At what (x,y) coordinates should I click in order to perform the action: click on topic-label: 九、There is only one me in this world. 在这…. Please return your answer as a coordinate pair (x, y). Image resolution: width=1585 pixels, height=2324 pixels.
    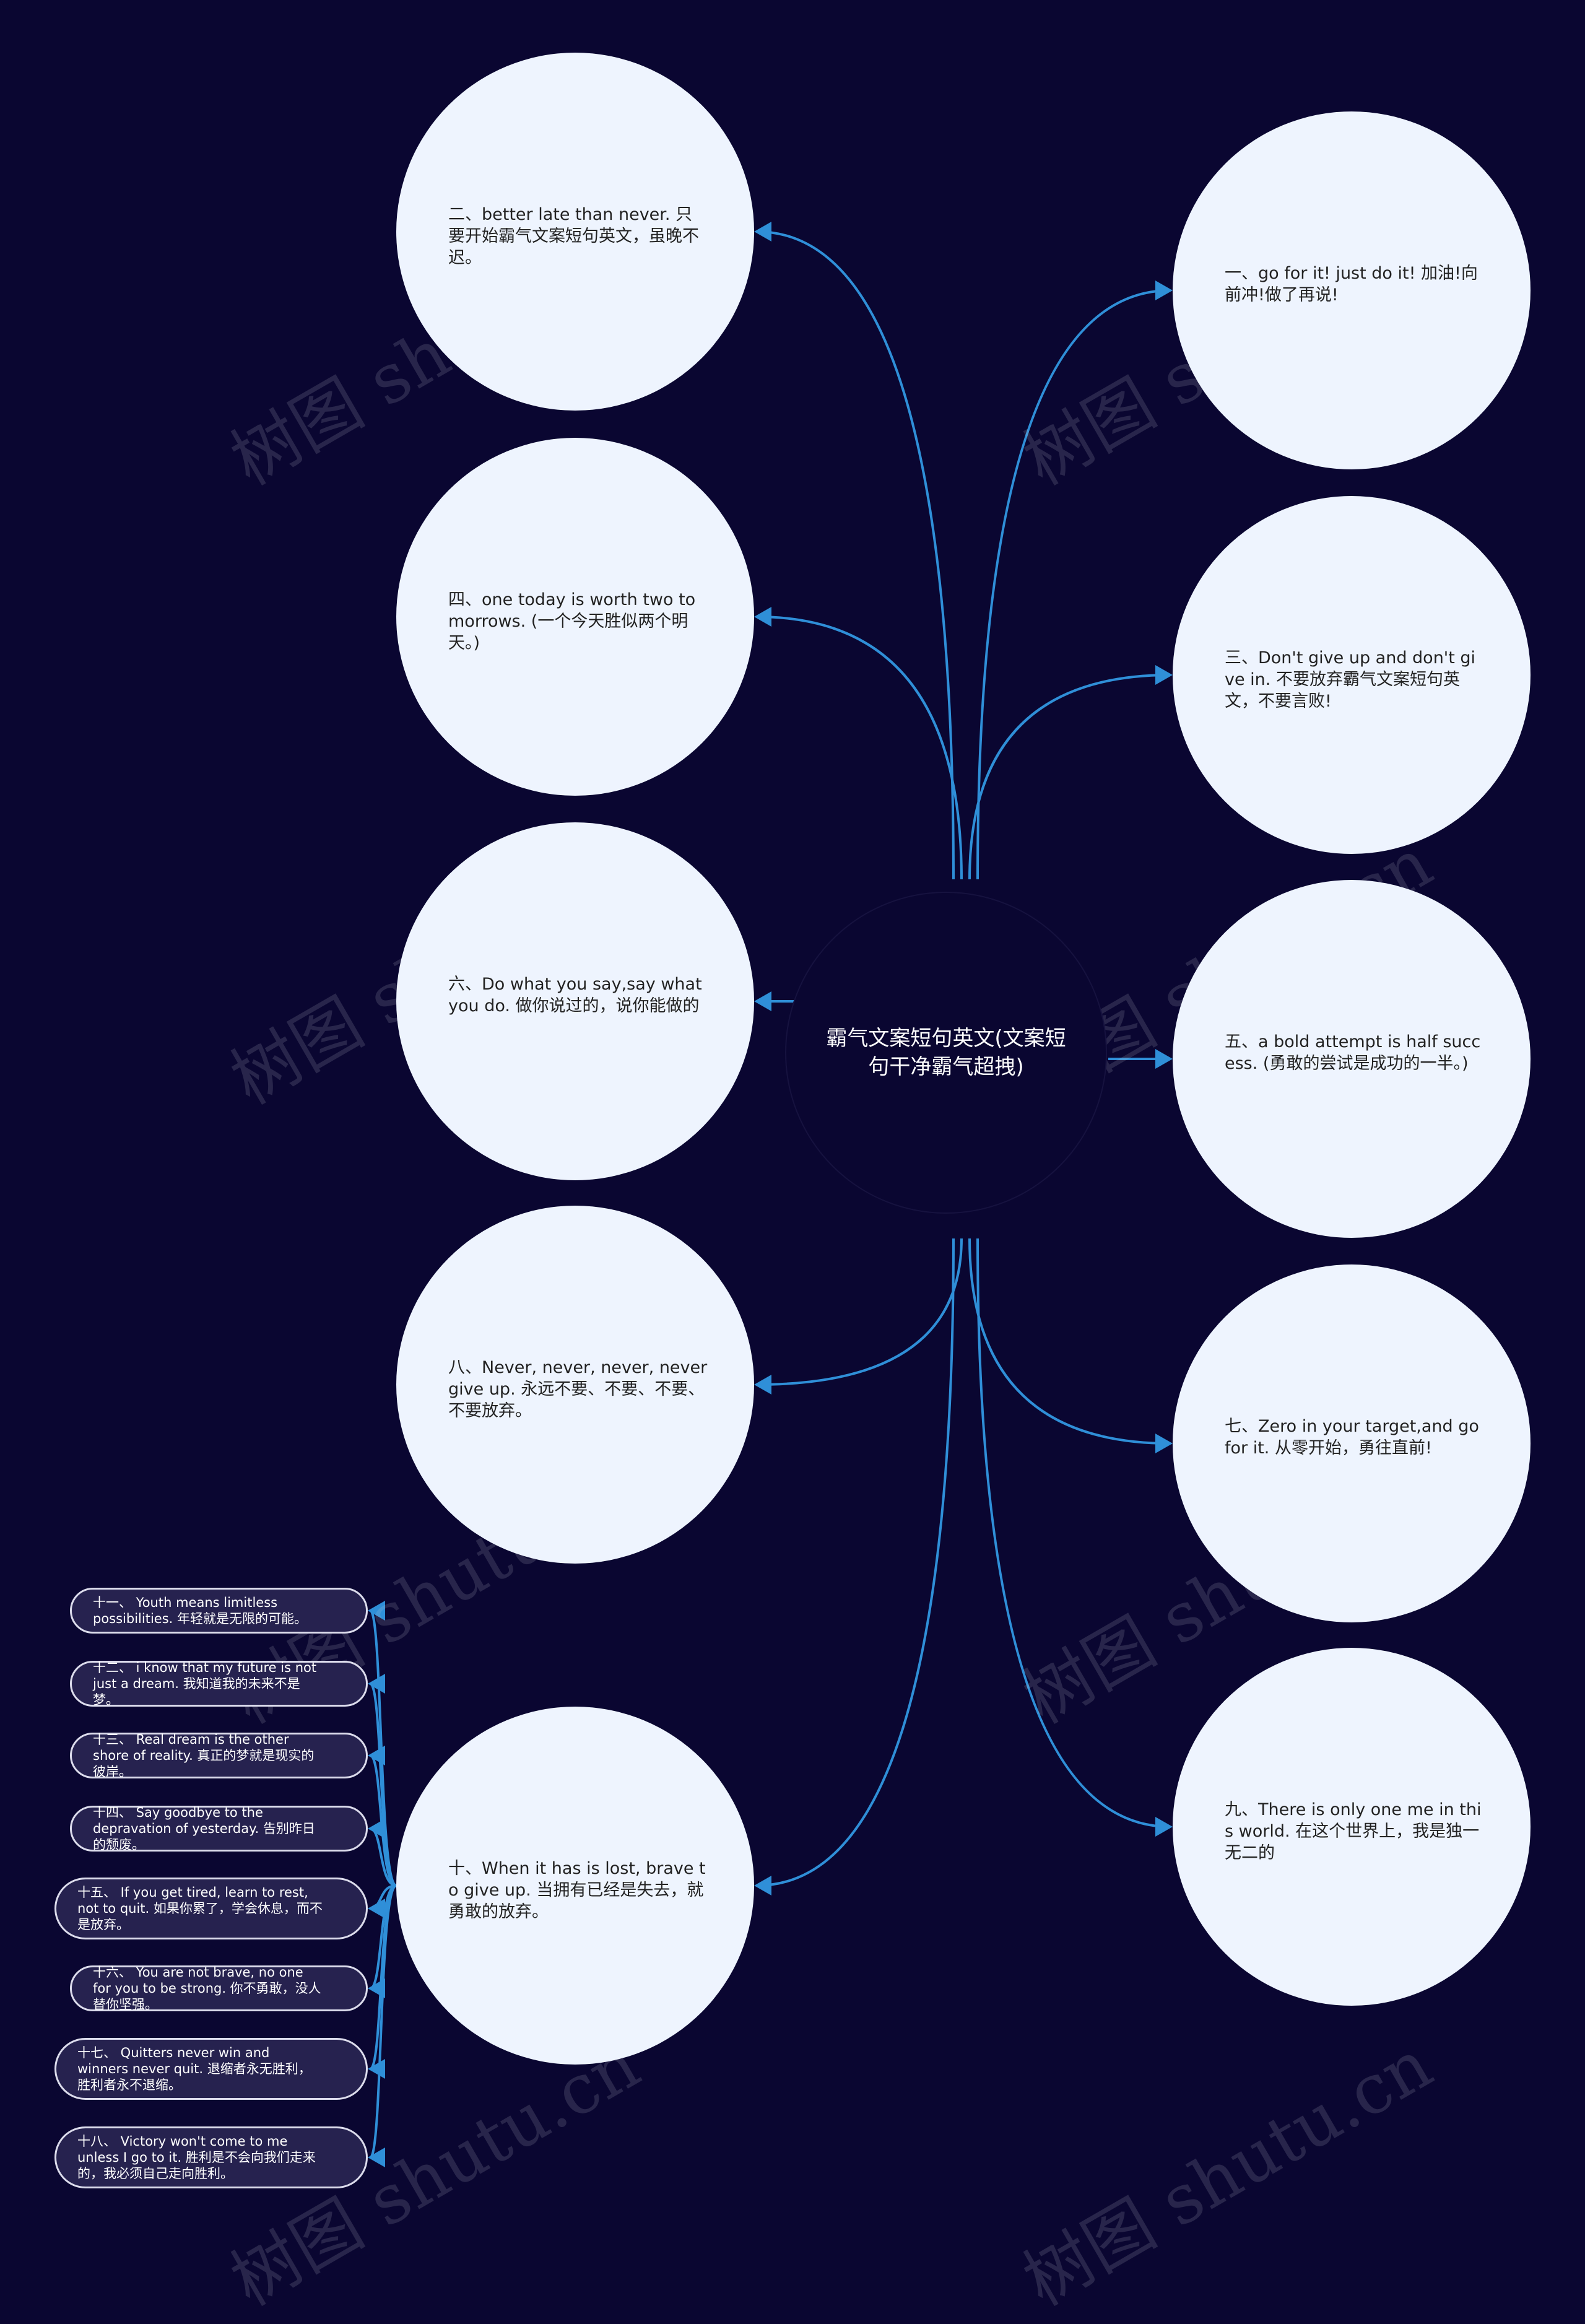
    Looking at the image, I should click on (1353, 1831).